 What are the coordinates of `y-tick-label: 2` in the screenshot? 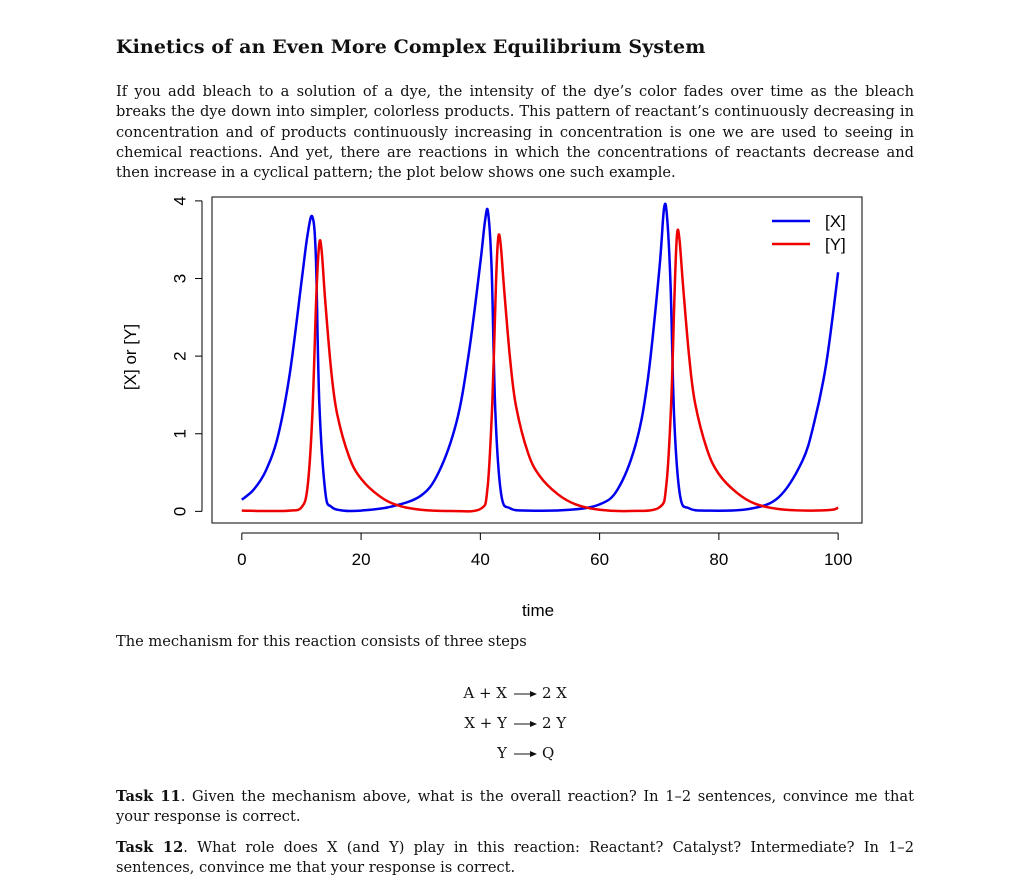 It's located at (180, 355).